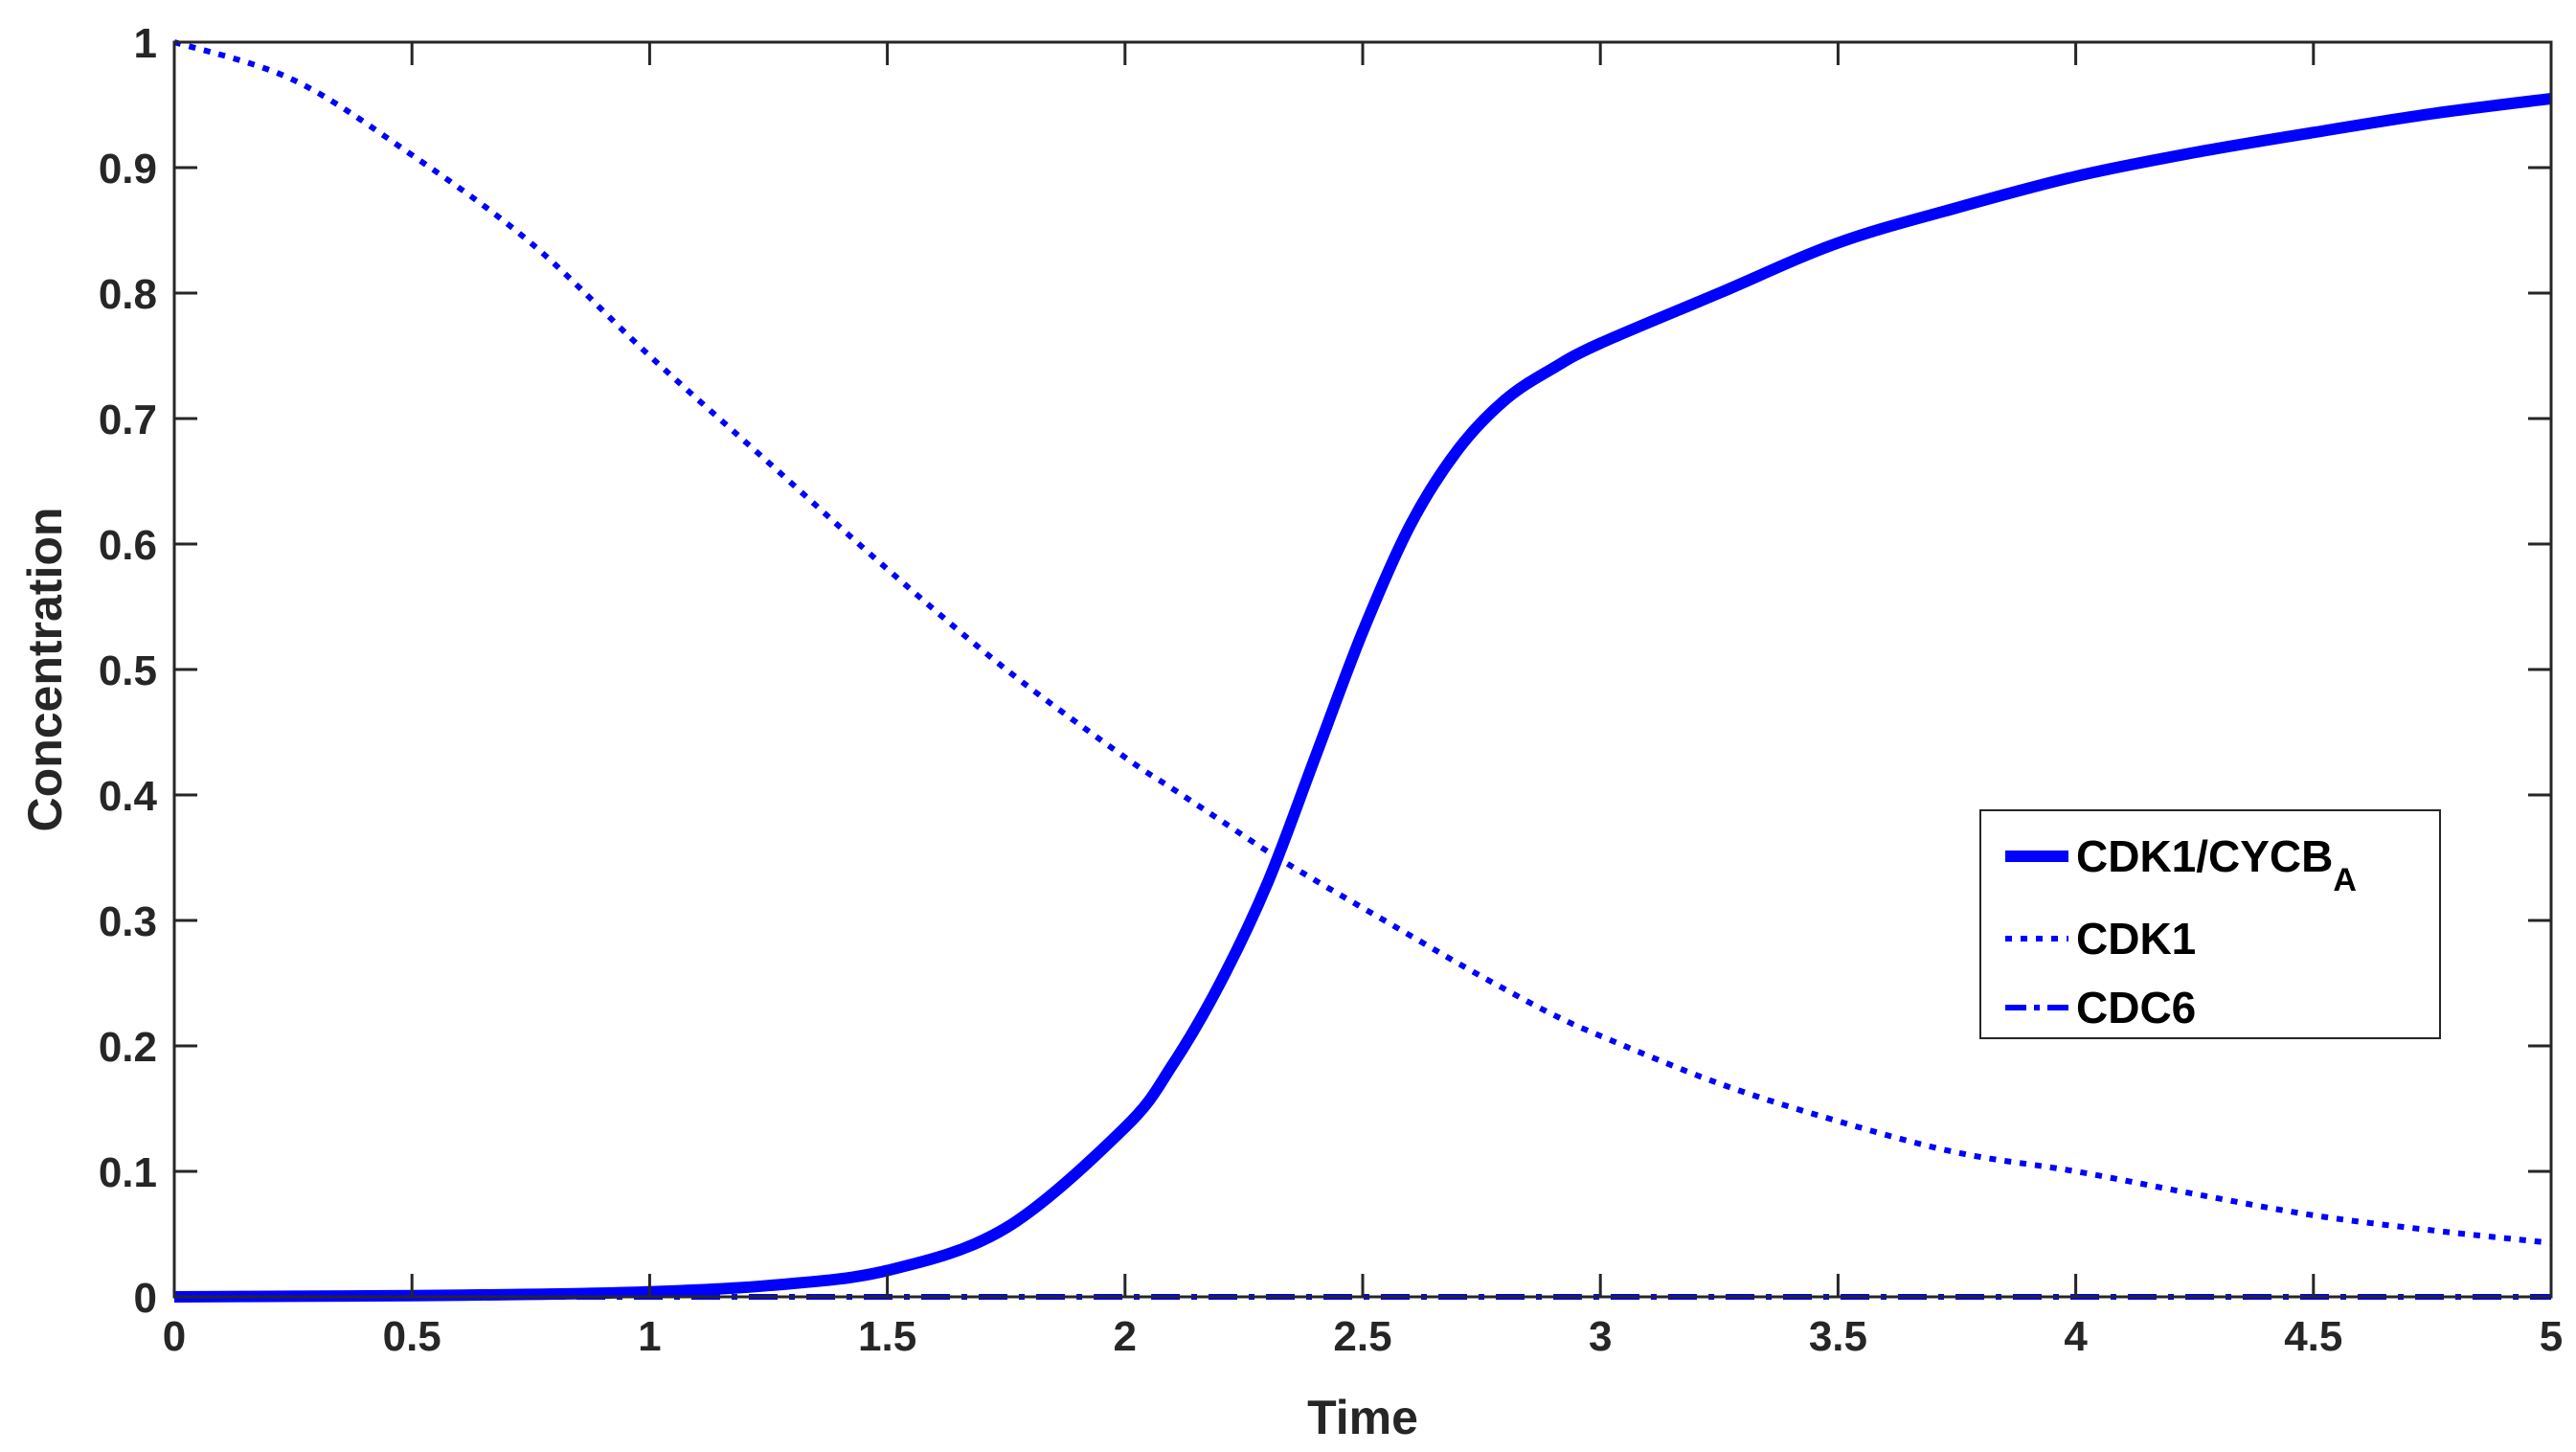  Describe the element at coordinates (412, 1336) in the screenshot. I see `x-tick-label: 0.5` at that location.